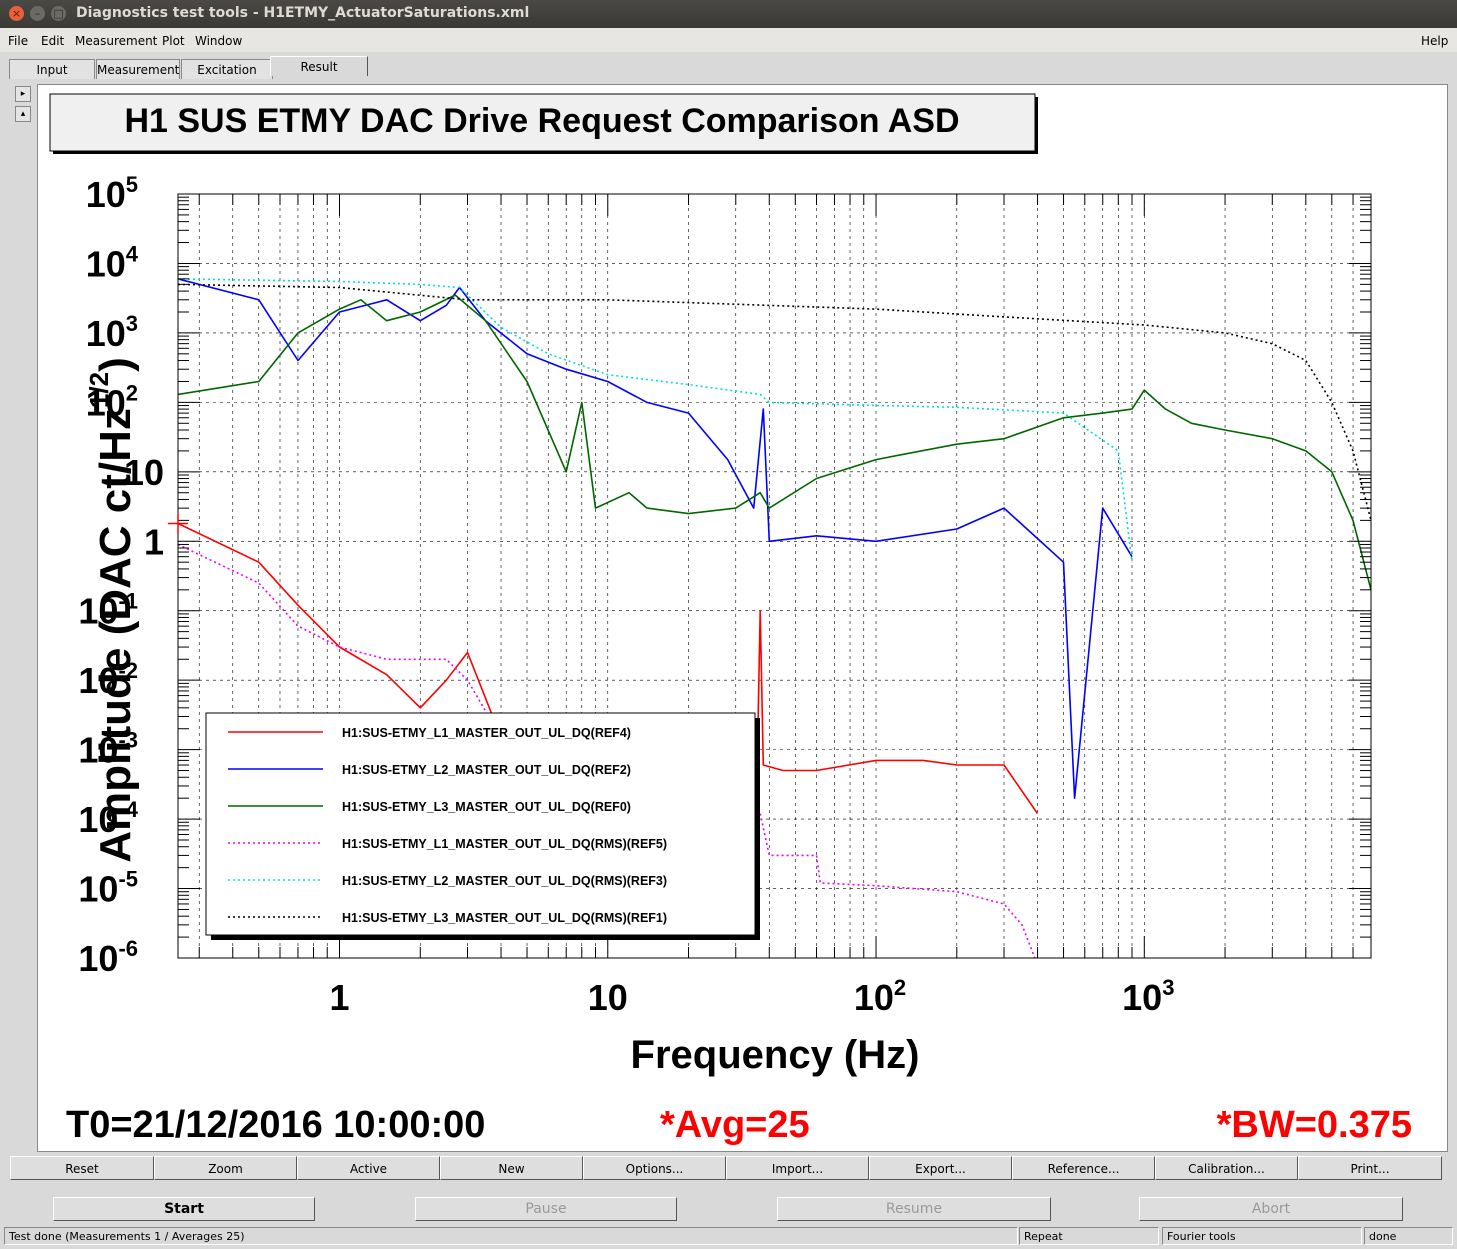 The height and width of the screenshot is (1249, 1457). What do you see at coordinates (138, 69) in the screenshot?
I see `tab-measurement: Measurement` at bounding box center [138, 69].